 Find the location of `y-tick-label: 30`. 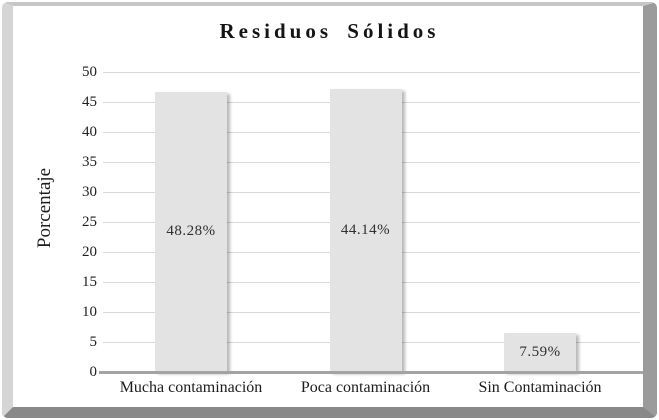

y-tick-label: 30 is located at coordinates (89, 192).